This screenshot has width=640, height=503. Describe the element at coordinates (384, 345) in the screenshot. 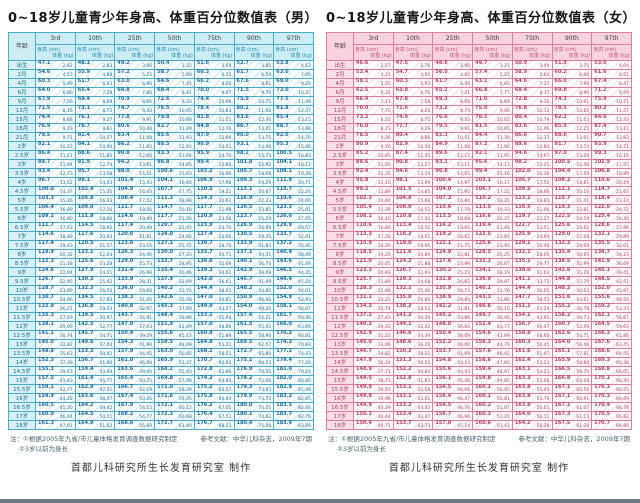

I see `weight-value: 33.09` at that location.